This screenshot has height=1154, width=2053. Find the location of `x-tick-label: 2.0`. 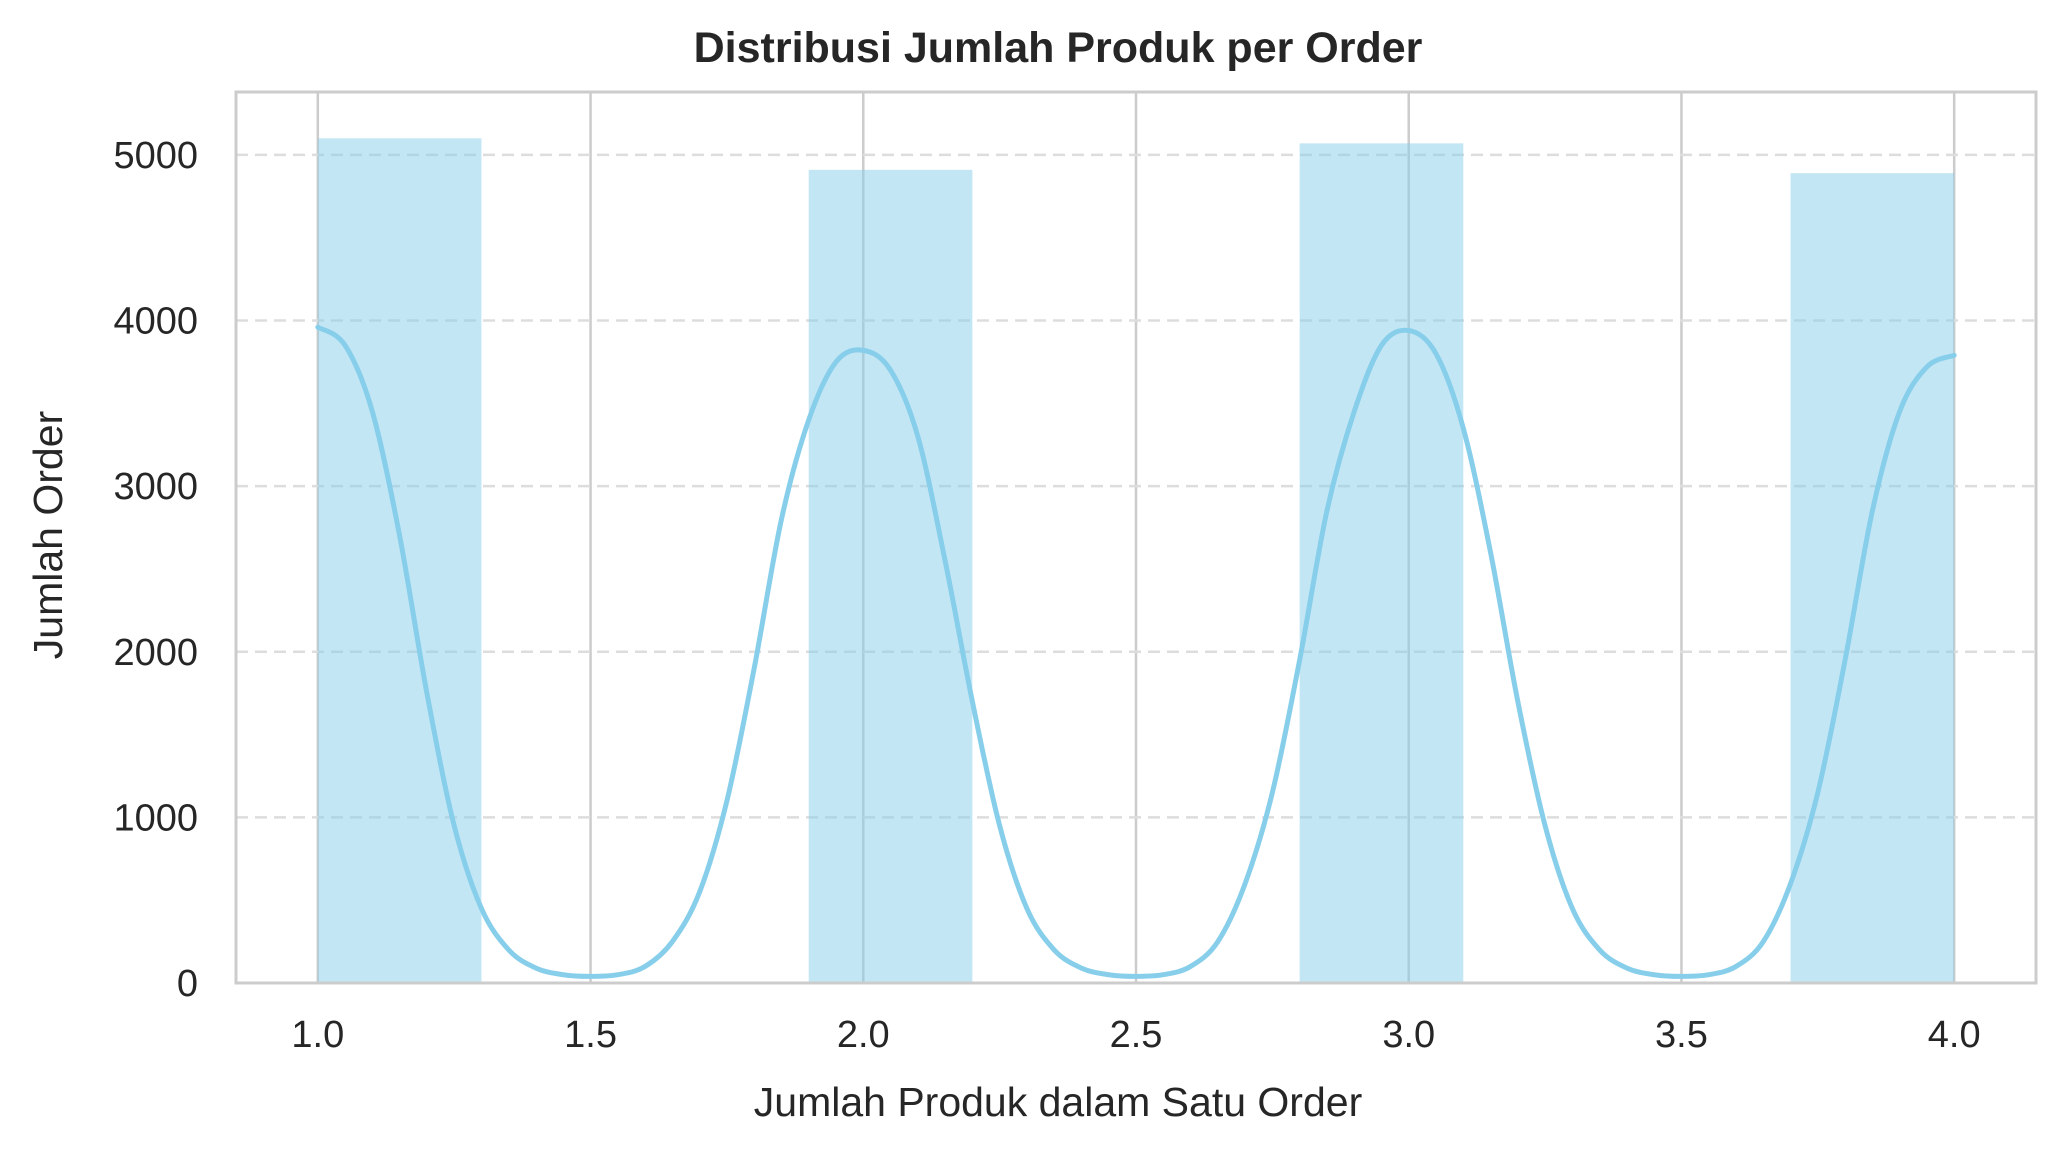

x-tick-label: 2.0 is located at coordinates (863, 1035).